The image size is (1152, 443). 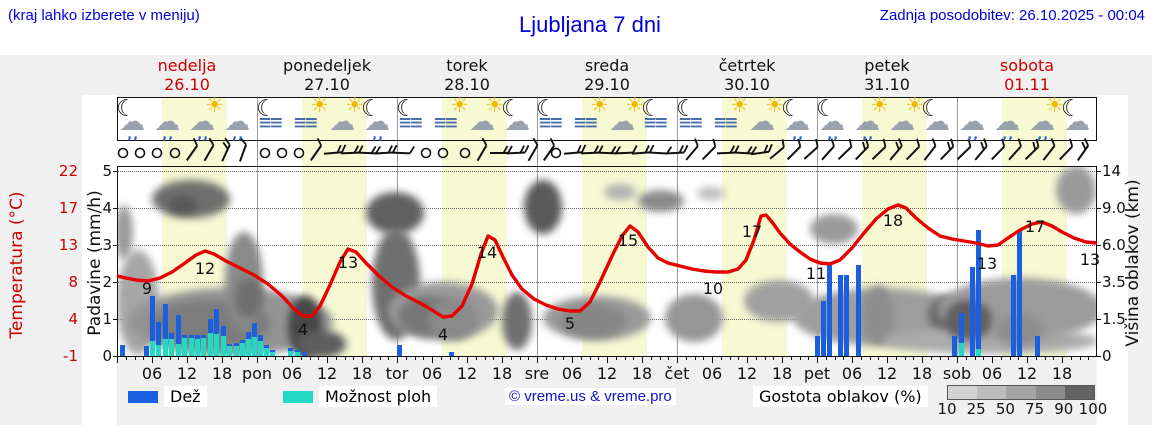 What do you see at coordinates (1079, 392) in the screenshot?
I see `cloud-scale-segment` at bounding box center [1079, 392].